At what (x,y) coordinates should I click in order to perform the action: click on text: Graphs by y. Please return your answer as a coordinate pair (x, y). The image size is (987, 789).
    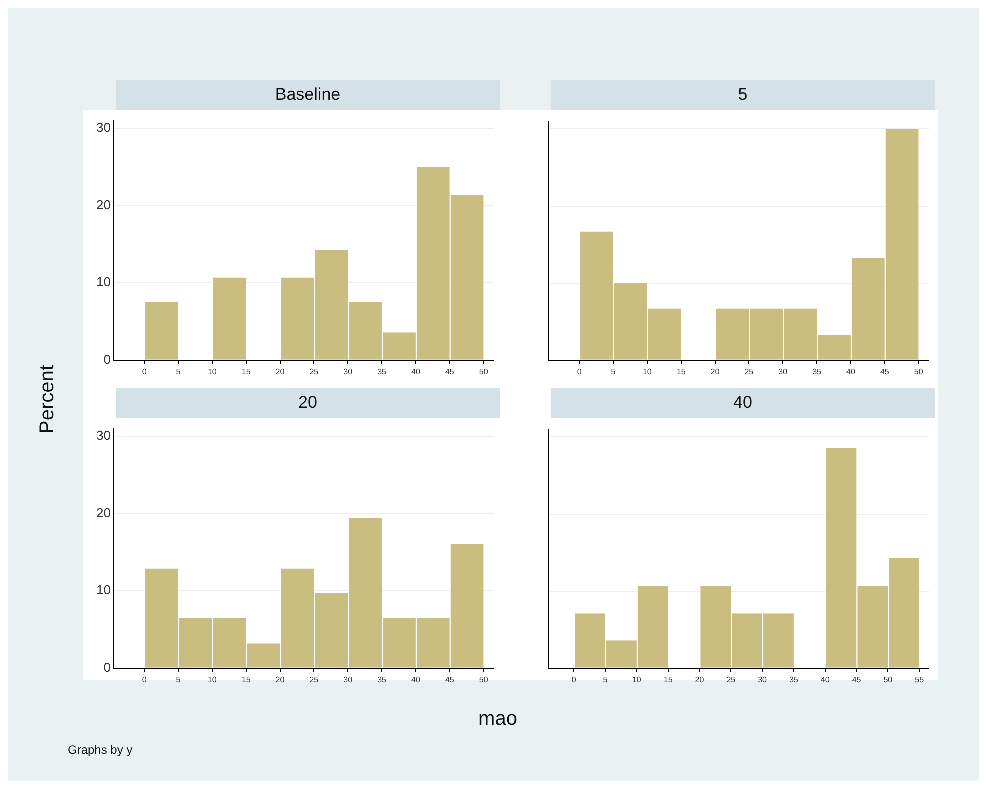
    Looking at the image, I should click on (100, 750).